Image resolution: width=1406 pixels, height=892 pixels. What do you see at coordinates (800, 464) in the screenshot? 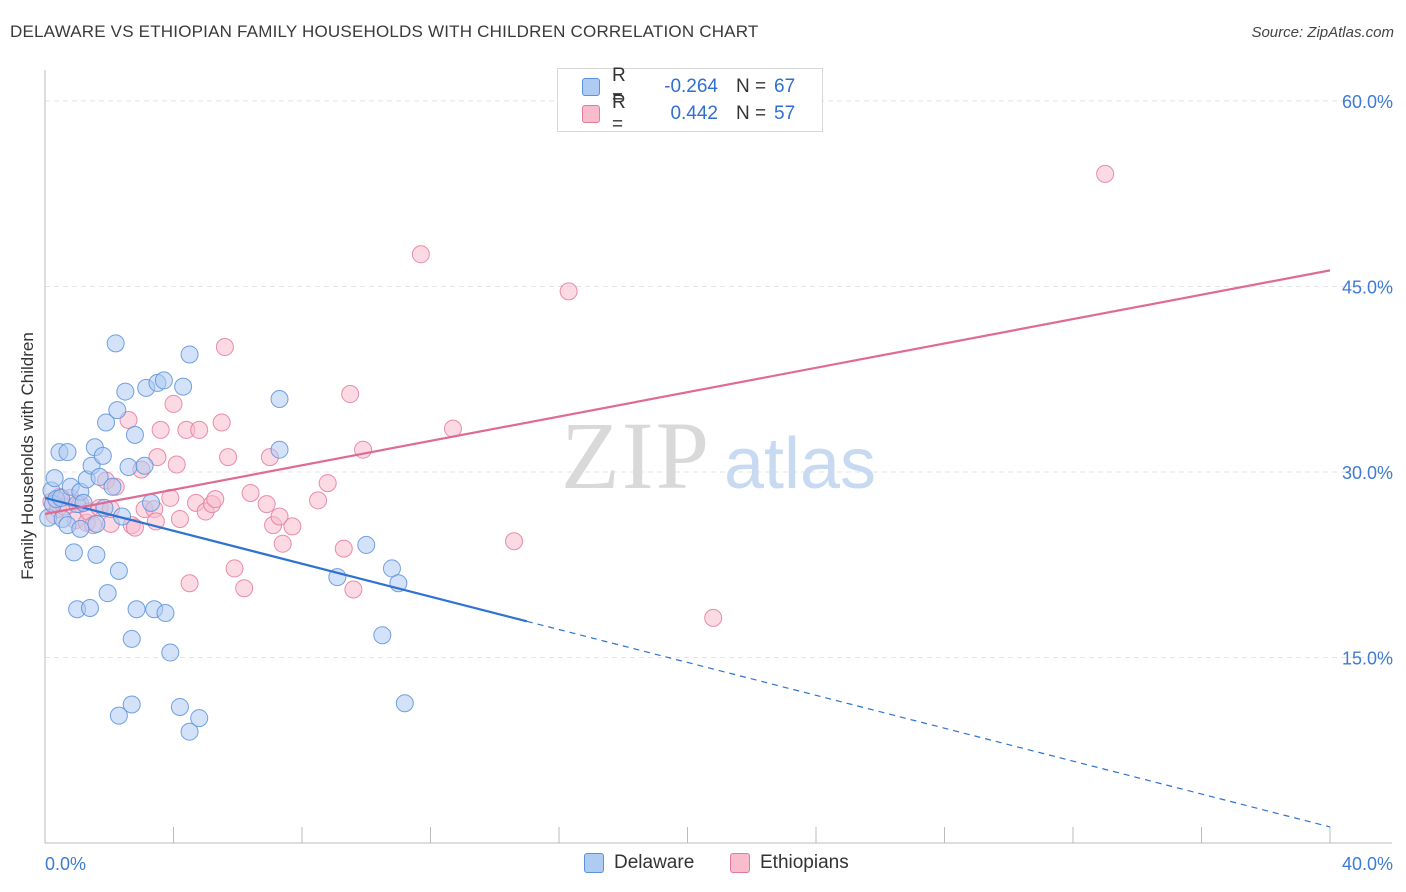
I see `watermark-atlas: atlas` at bounding box center [800, 464].